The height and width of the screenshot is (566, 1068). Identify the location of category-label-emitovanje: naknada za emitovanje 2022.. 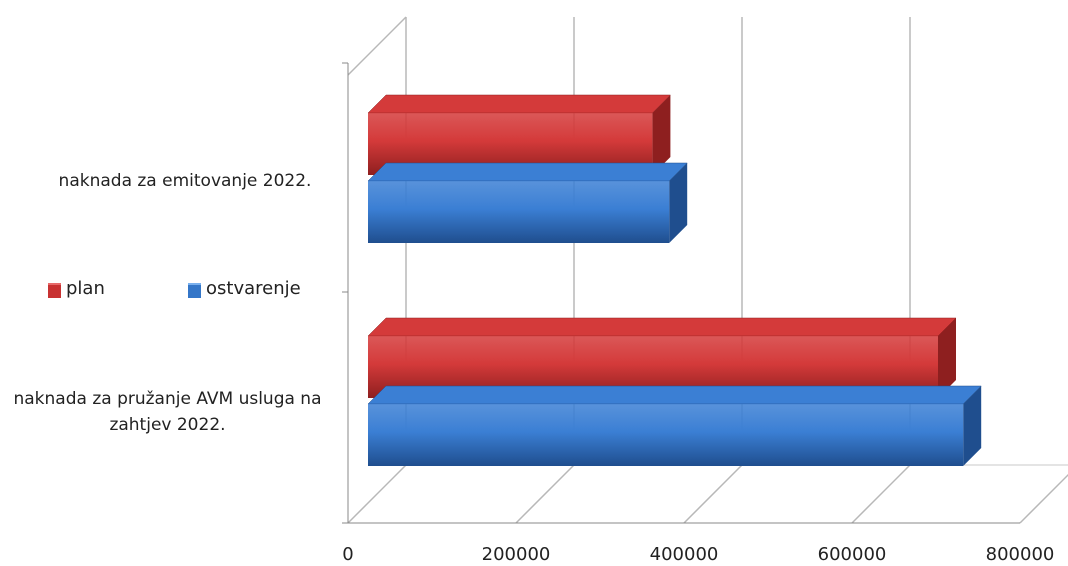
(185, 181).